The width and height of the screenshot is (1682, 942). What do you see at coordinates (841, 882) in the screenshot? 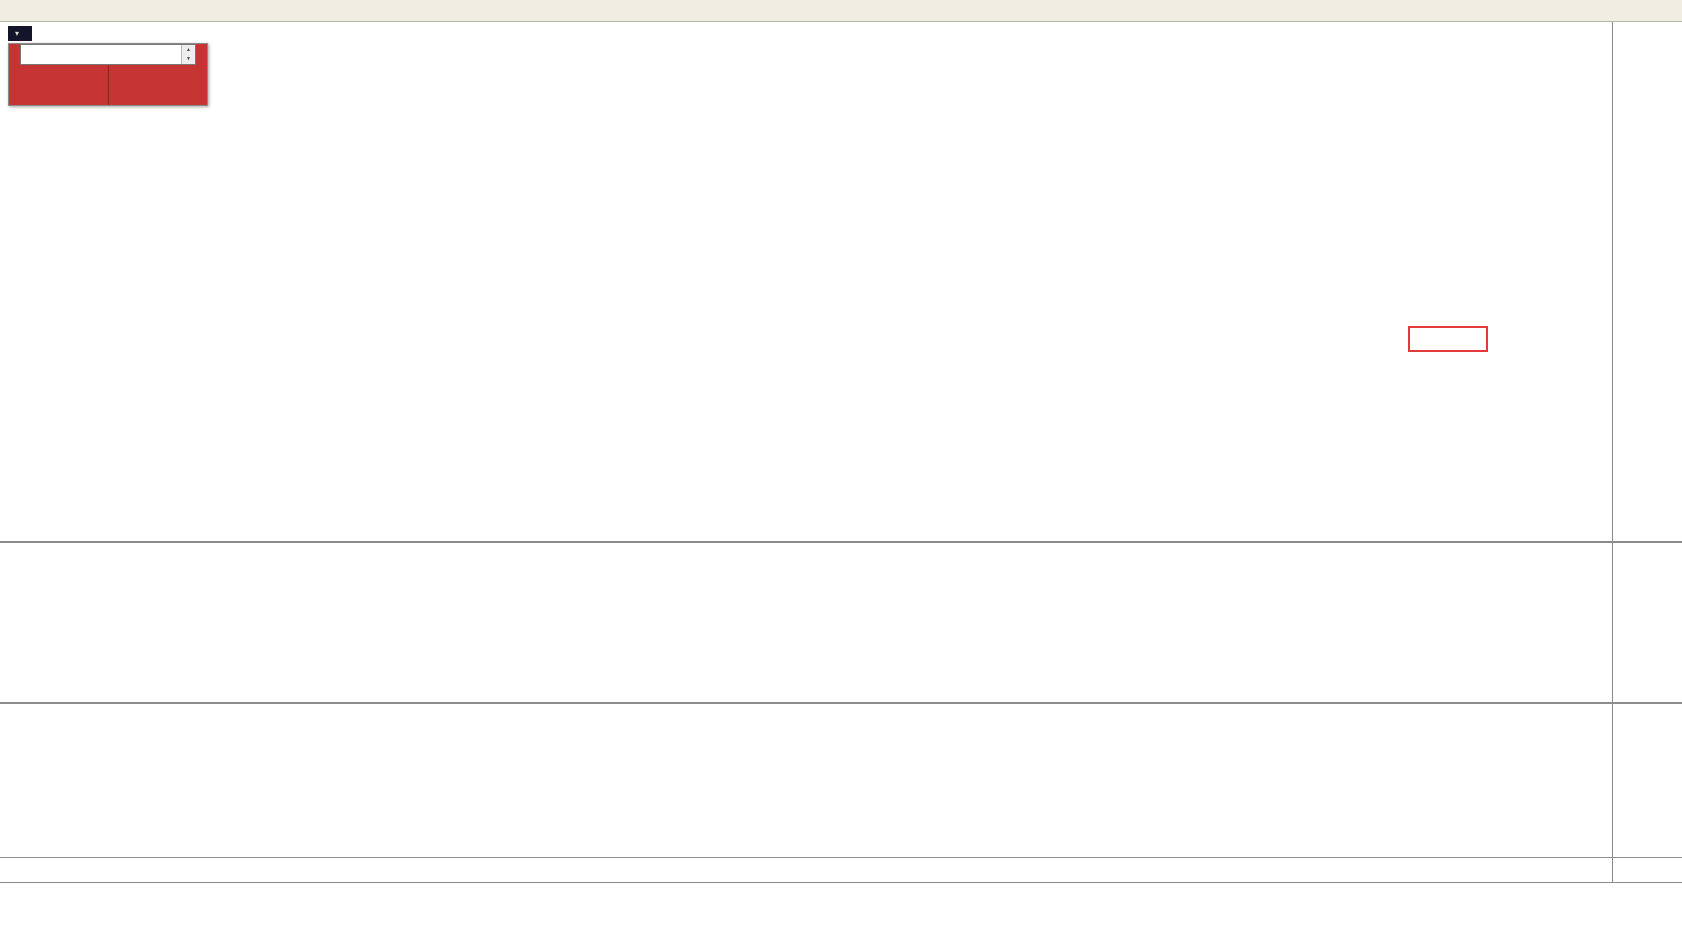
I see `window-bottom-border` at bounding box center [841, 882].